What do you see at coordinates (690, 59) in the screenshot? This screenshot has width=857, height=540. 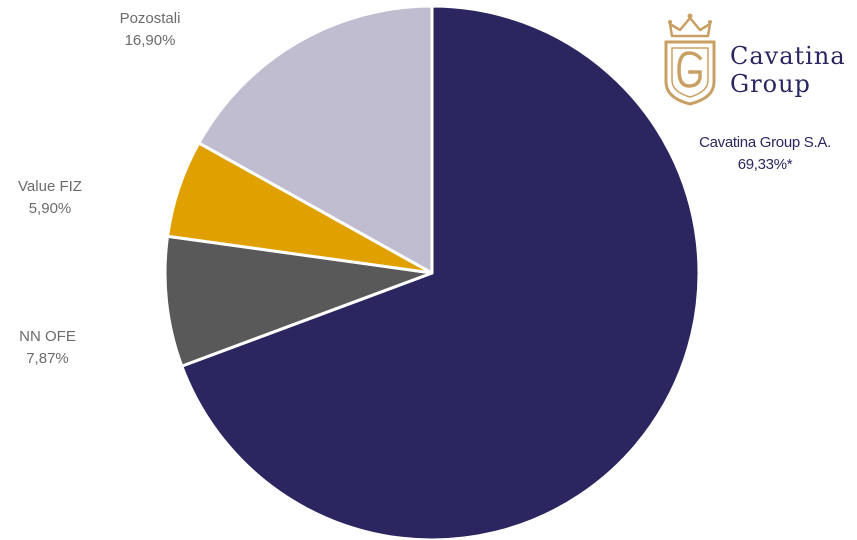 I see `crown-g-shield-icon` at bounding box center [690, 59].